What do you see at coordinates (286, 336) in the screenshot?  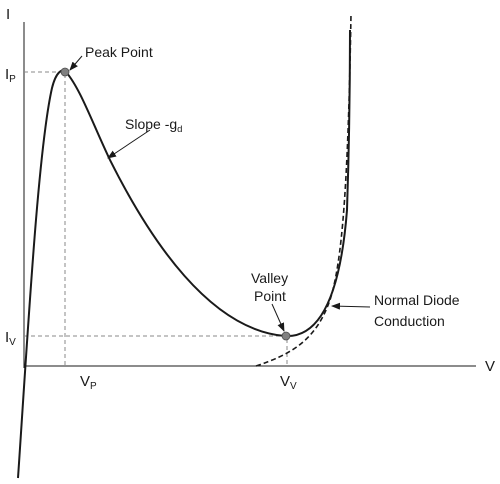 I see `valley-point-marker` at bounding box center [286, 336].